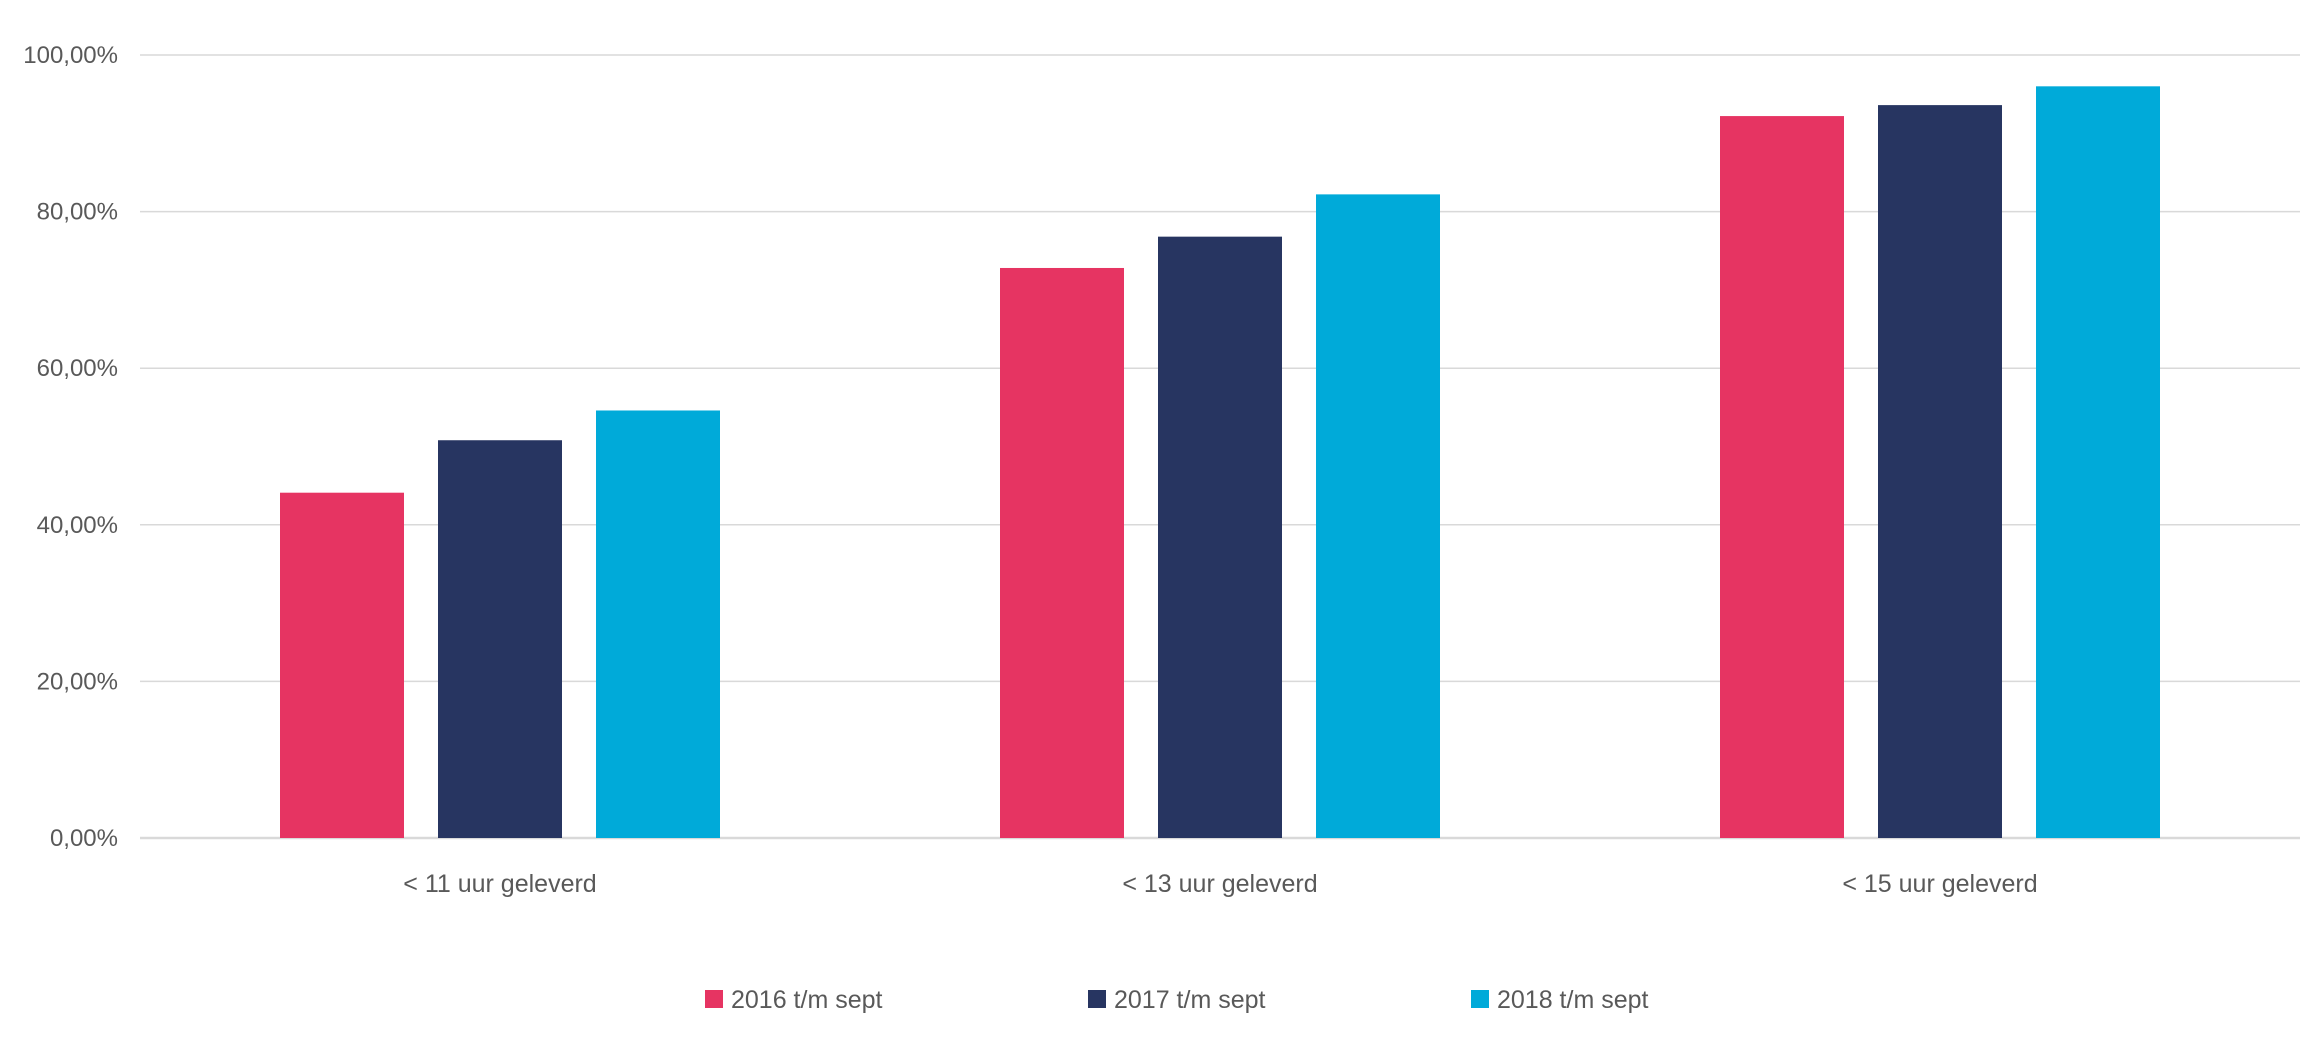  I want to click on y-tick-label: 0,00%, so click(84, 838).